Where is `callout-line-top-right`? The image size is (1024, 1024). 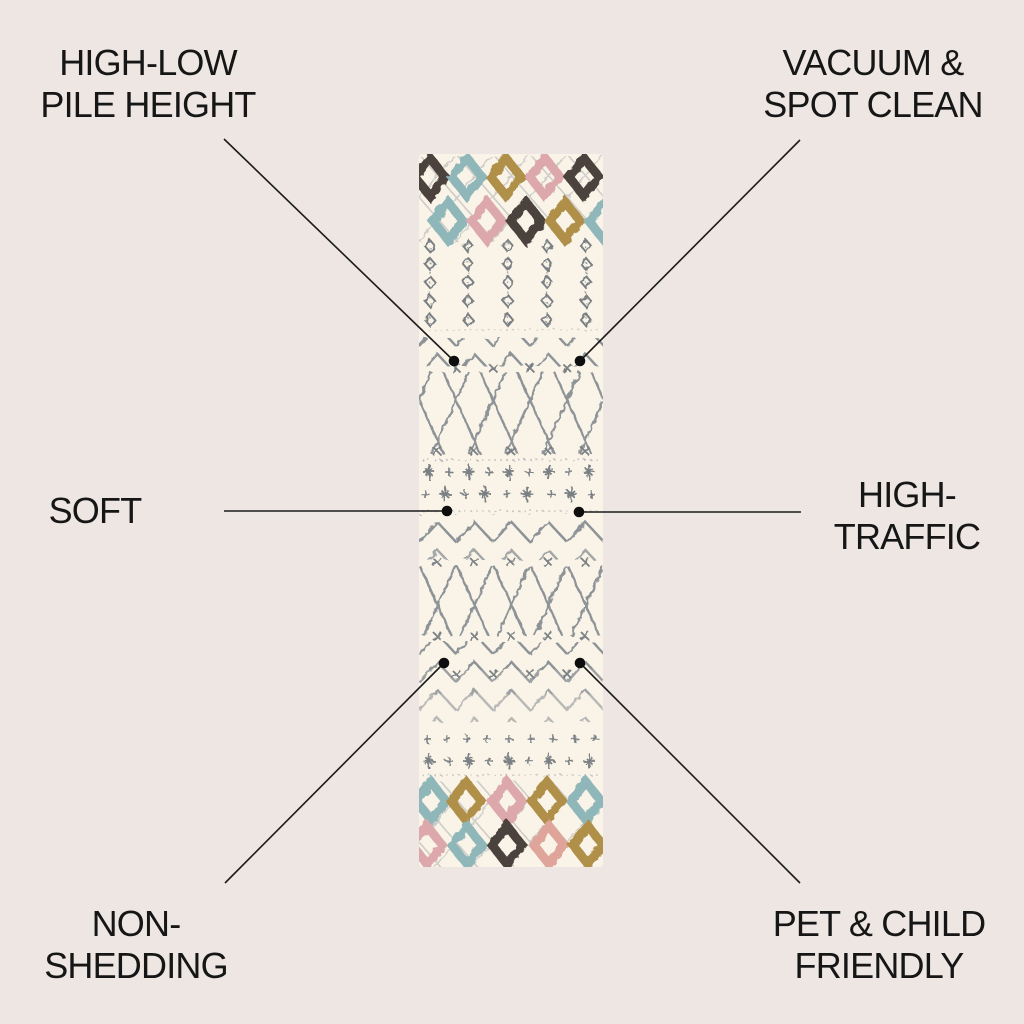 callout-line-top-right is located at coordinates (690, 250).